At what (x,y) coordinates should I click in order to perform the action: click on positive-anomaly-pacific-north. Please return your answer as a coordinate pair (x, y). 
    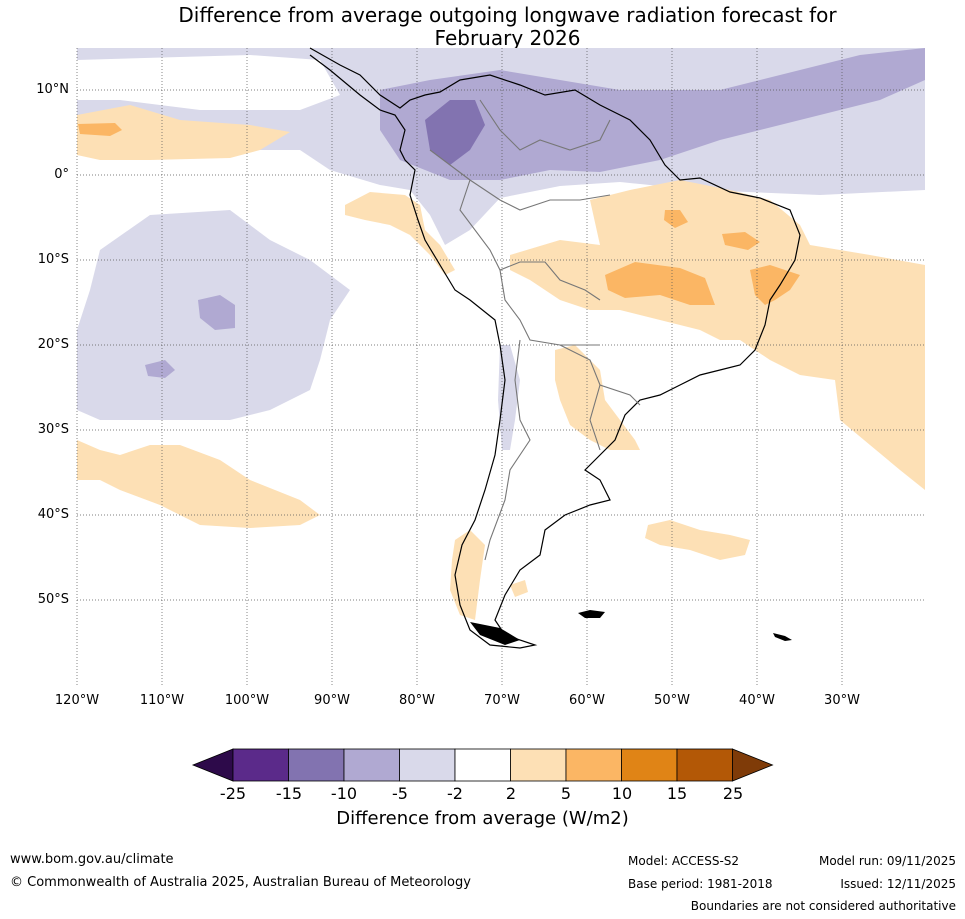
    Looking at the image, I should click on (183, 132).